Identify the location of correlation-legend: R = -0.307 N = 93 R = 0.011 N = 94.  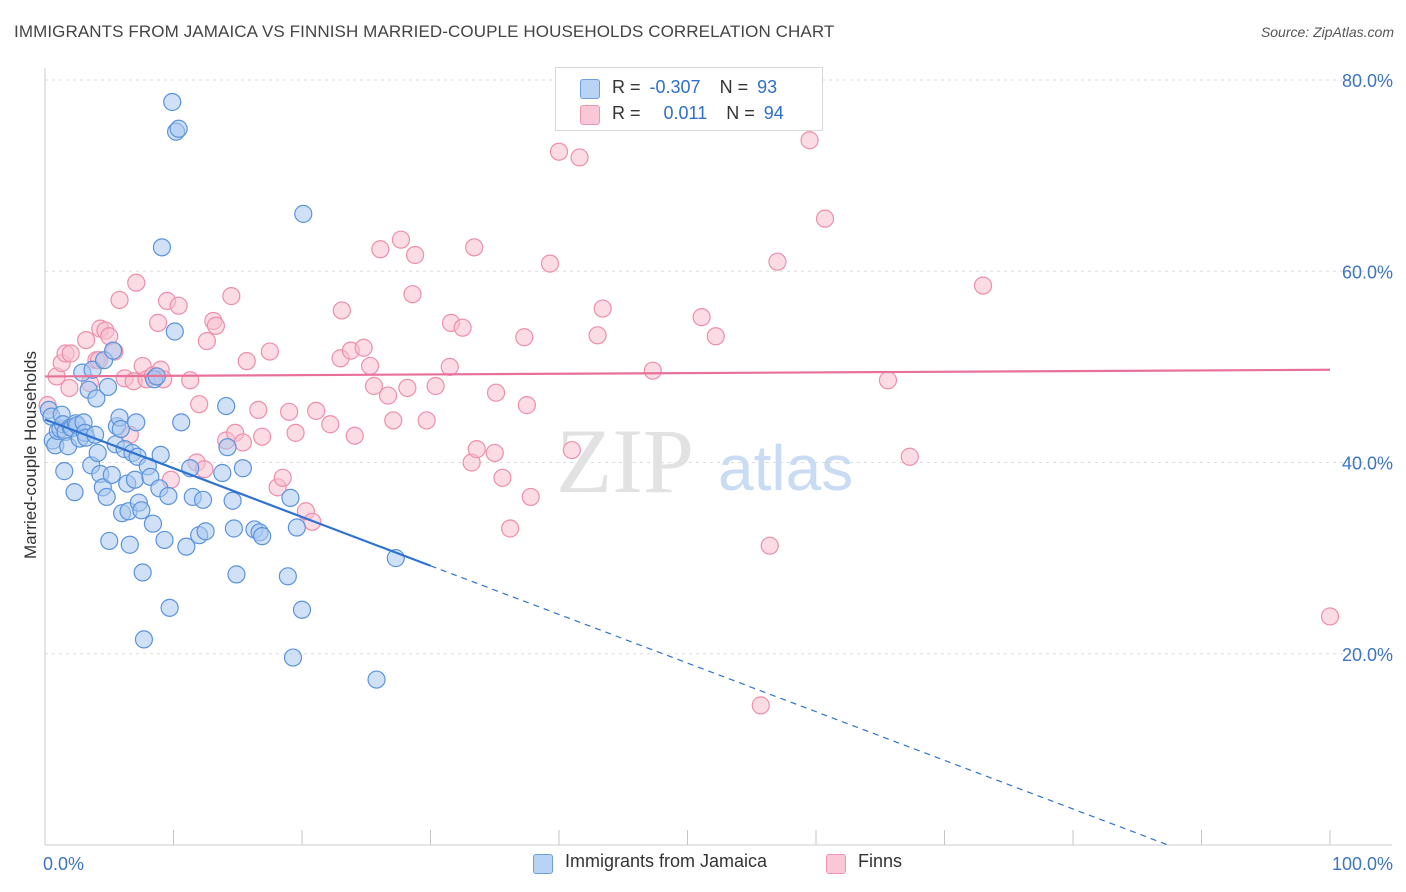
(689, 99).